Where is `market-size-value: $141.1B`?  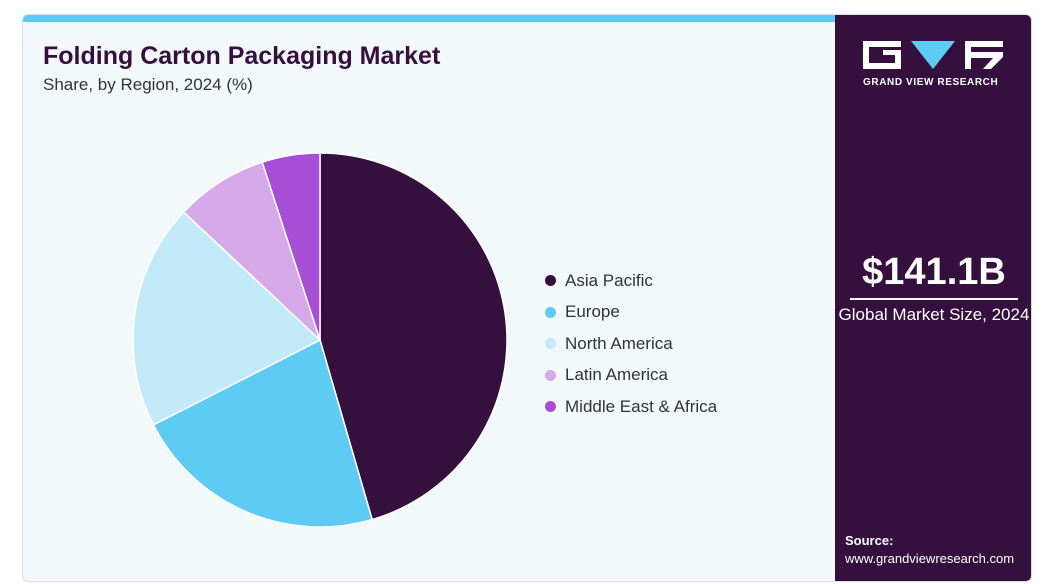
market-size-value: $141.1B is located at coordinates (934, 272).